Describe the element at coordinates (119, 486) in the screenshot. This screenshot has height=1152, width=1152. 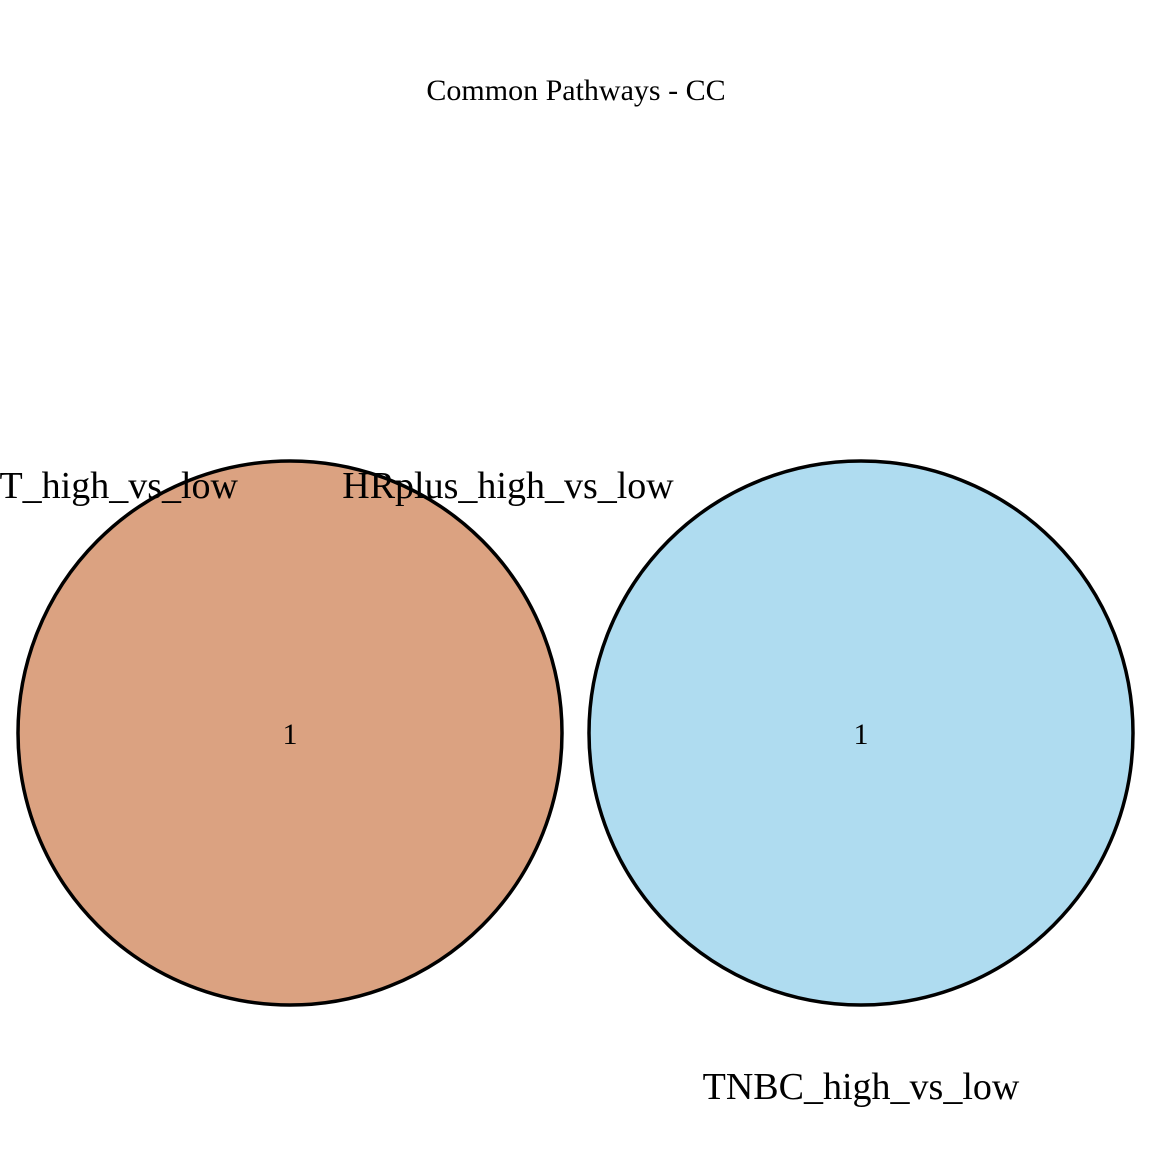
I see `set-label-left: T_high_vs_low` at that location.